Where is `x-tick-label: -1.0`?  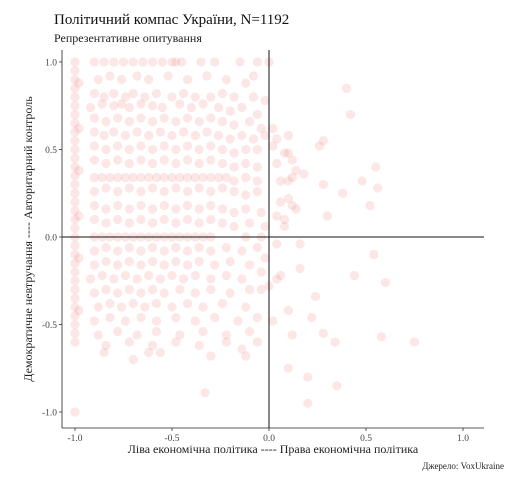
x-tick-label: -1.0 is located at coordinates (74, 439).